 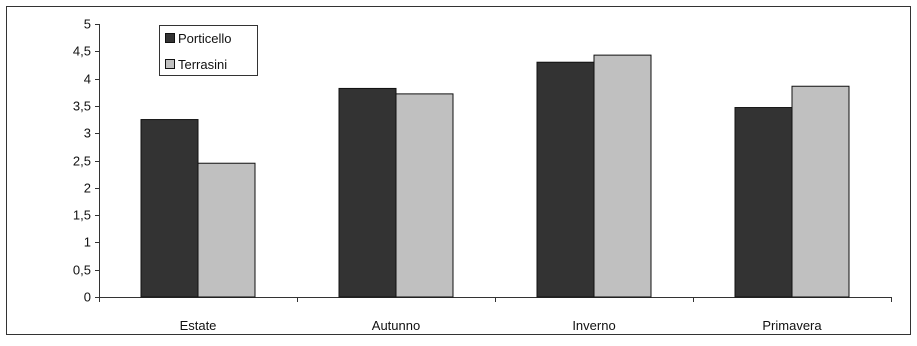 I want to click on bar-terrasini-autunno, so click(x=424, y=195).